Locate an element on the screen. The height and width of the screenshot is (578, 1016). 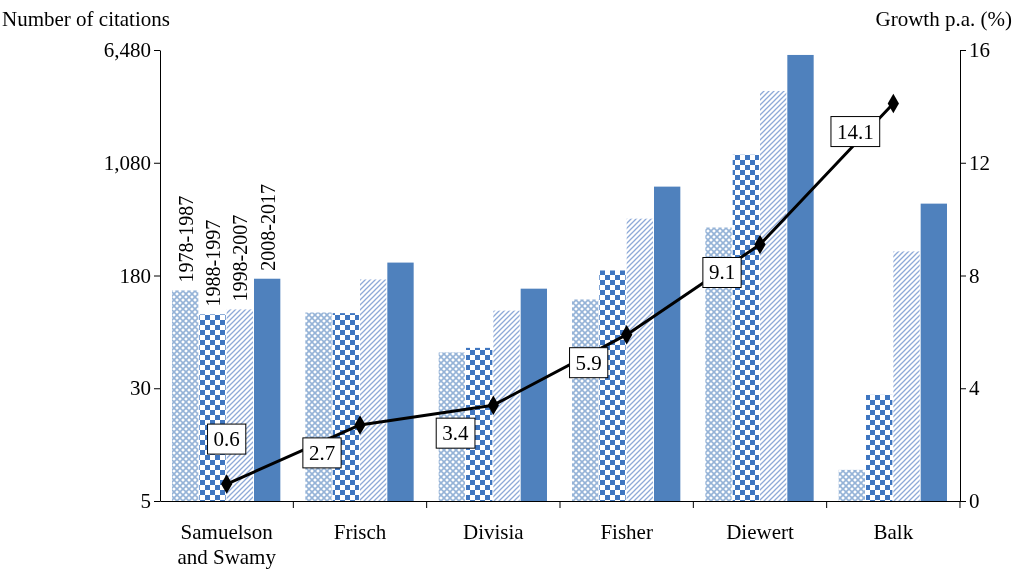
y2-tick-label: 16 is located at coordinates (979, 50).